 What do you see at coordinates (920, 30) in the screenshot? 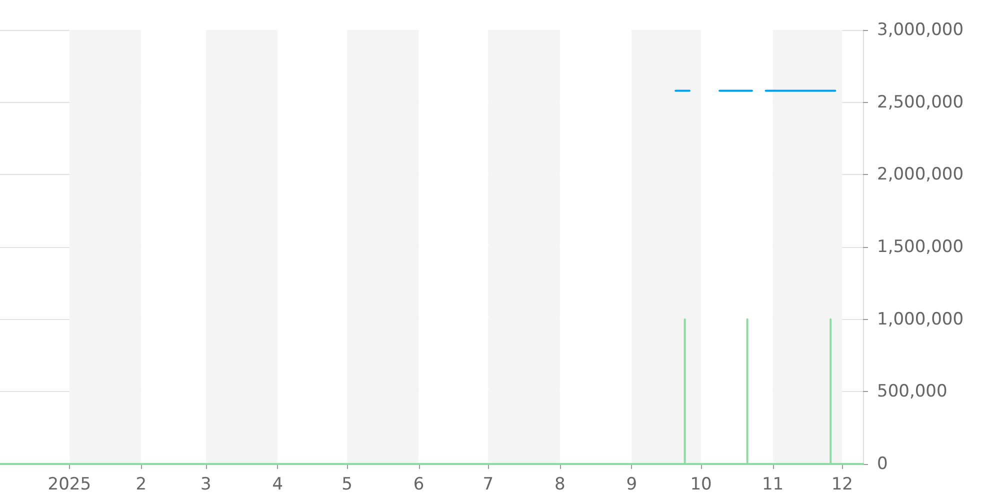
I see `y-tick-label: 3,000,000` at bounding box center [920, 30].